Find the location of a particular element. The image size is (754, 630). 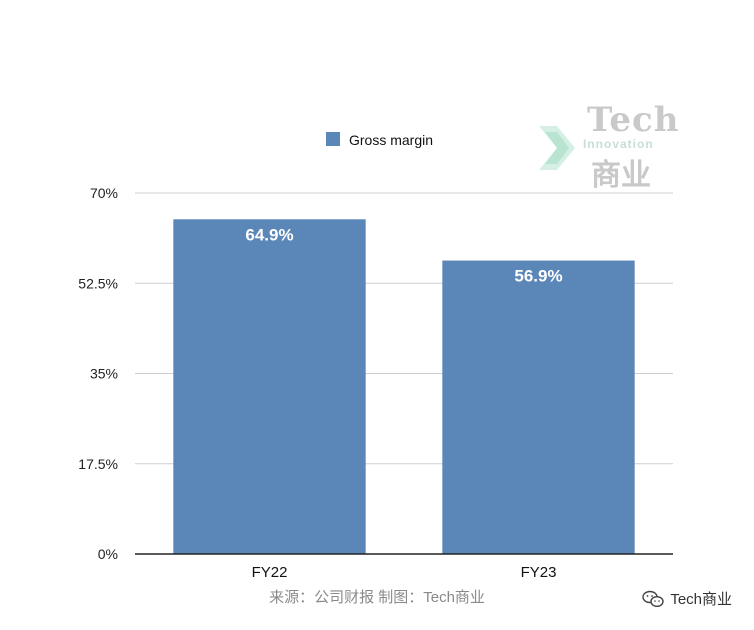

legend-swatch is located at coordinates (333, 139).